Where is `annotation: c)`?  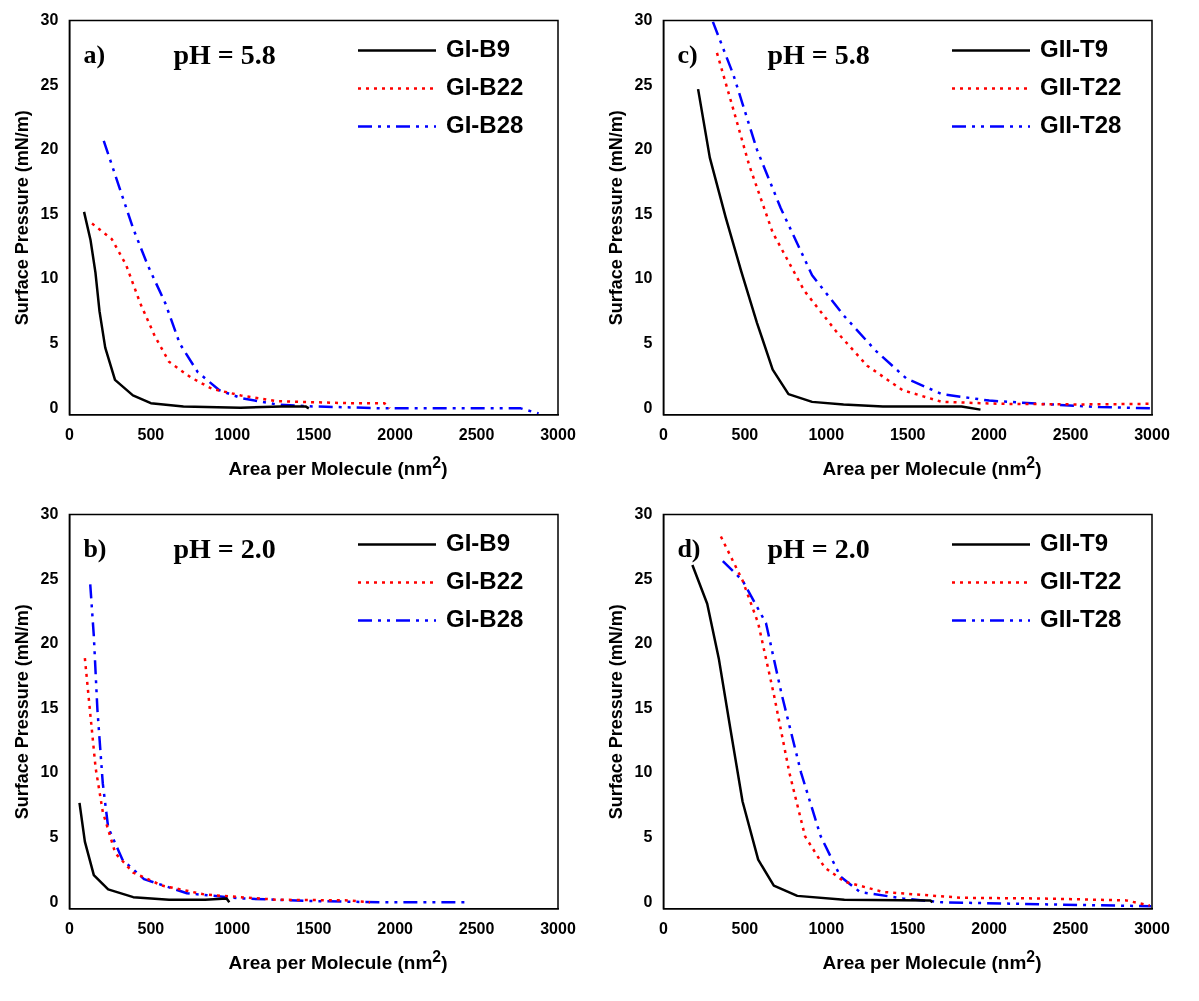
annotation: c) is located at coordinates (687, 55).